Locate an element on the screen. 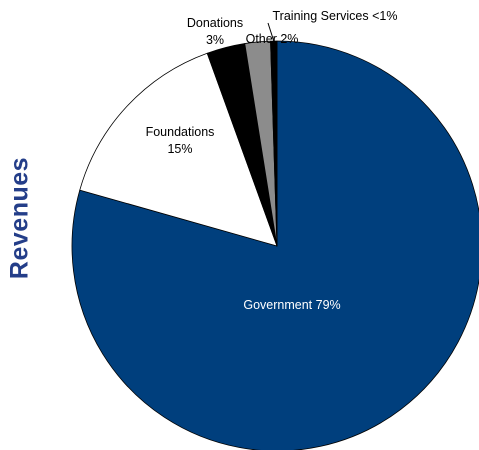 The height and width of the screenshot is (450, 479). slice-label-1: Foundations 15% is located at coordinates (180, 140).